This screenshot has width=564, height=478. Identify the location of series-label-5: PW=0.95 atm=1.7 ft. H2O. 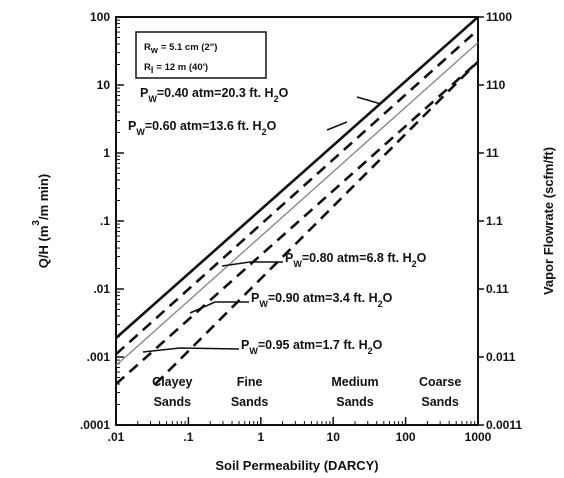
(312, 347).